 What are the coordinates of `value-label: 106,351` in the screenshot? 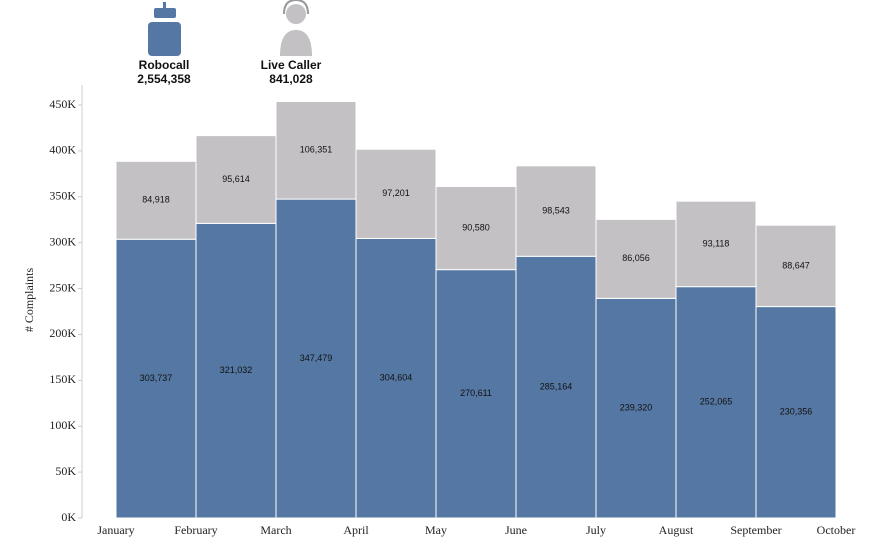 It's located at (316, 150).